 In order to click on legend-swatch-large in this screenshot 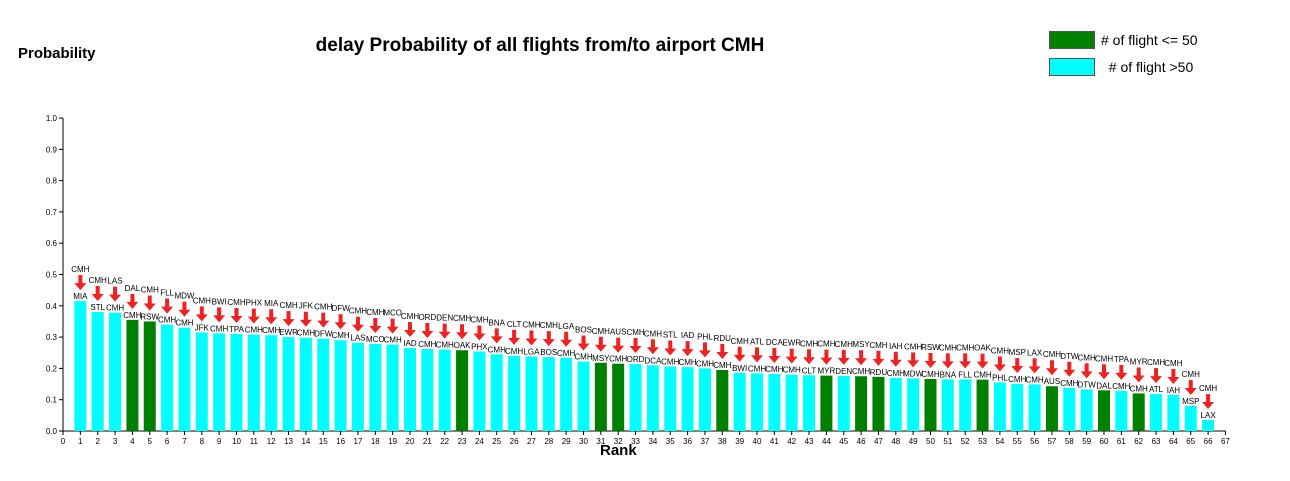, I will do `click(1072, 66)`.